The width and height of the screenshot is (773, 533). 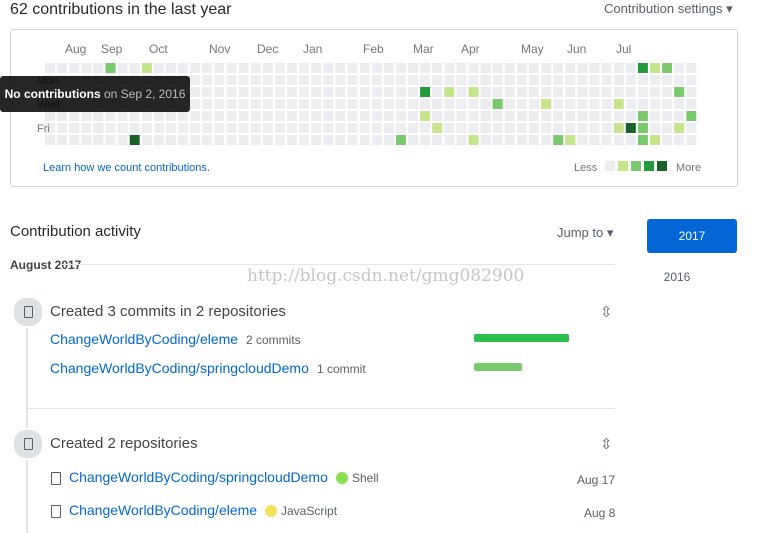 I want to click on commit-bar, so click(x=521, y=338).